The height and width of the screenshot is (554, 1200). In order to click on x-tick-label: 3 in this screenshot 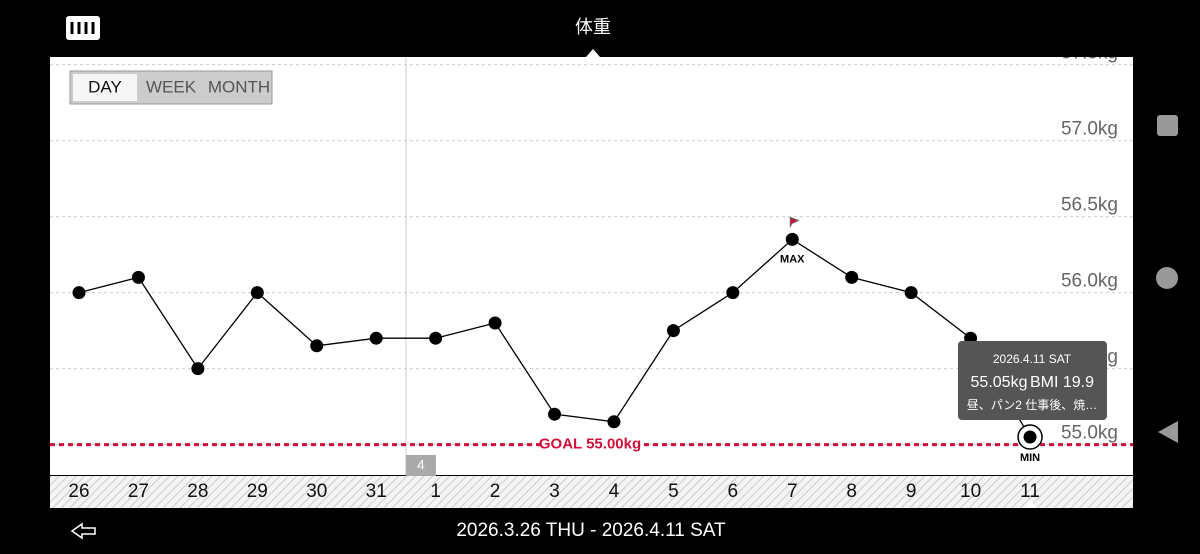, I will do `click(554, 491)`.